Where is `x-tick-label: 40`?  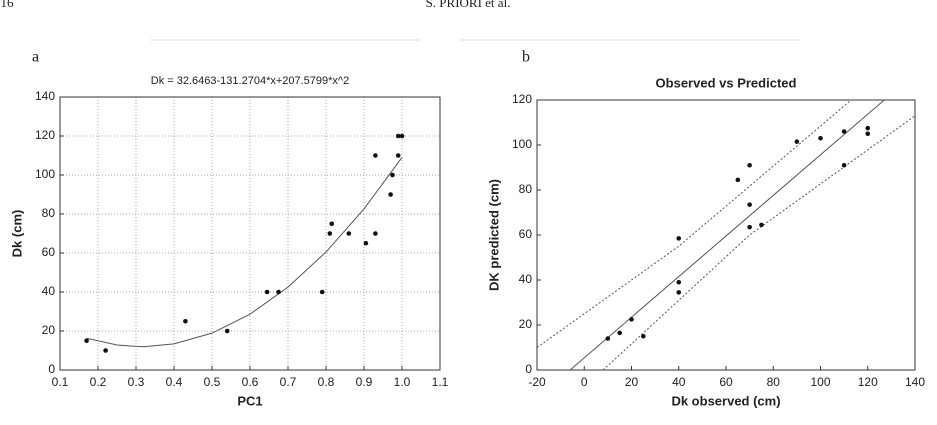 x-tick-label: 40 is located at coordinates (679, 382).